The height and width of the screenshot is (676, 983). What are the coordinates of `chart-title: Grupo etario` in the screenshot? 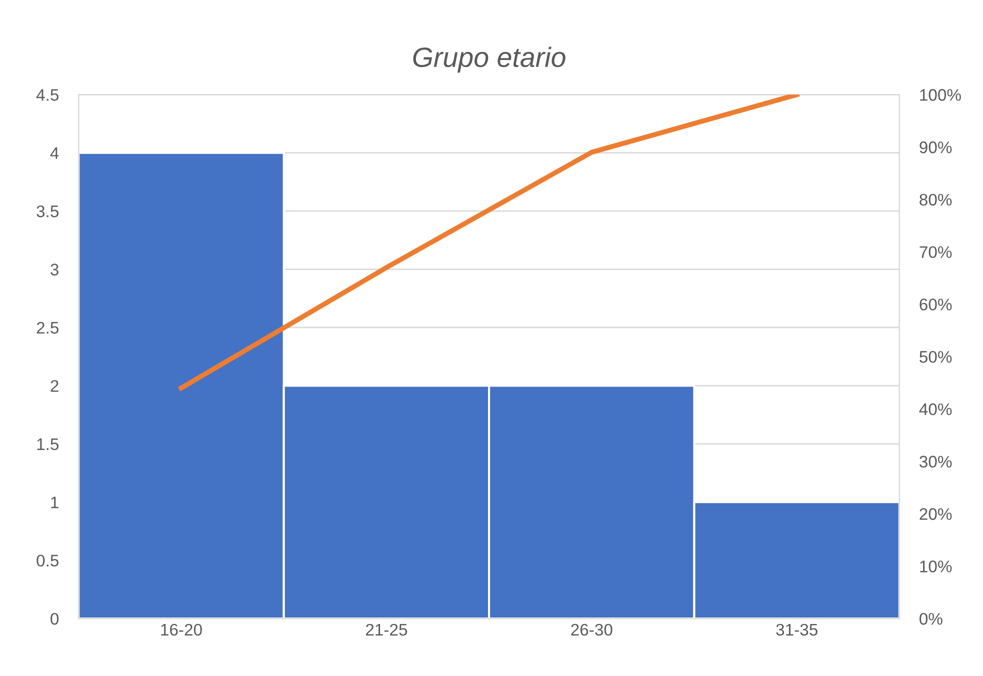 It's located at (489, 59).